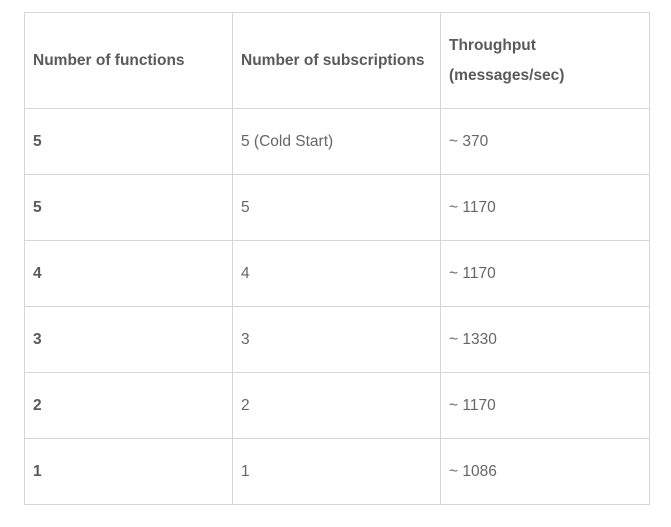 This screenshot has height=527, width=671. I want to click on cell-subscriptions: 4, so click(336, 273).